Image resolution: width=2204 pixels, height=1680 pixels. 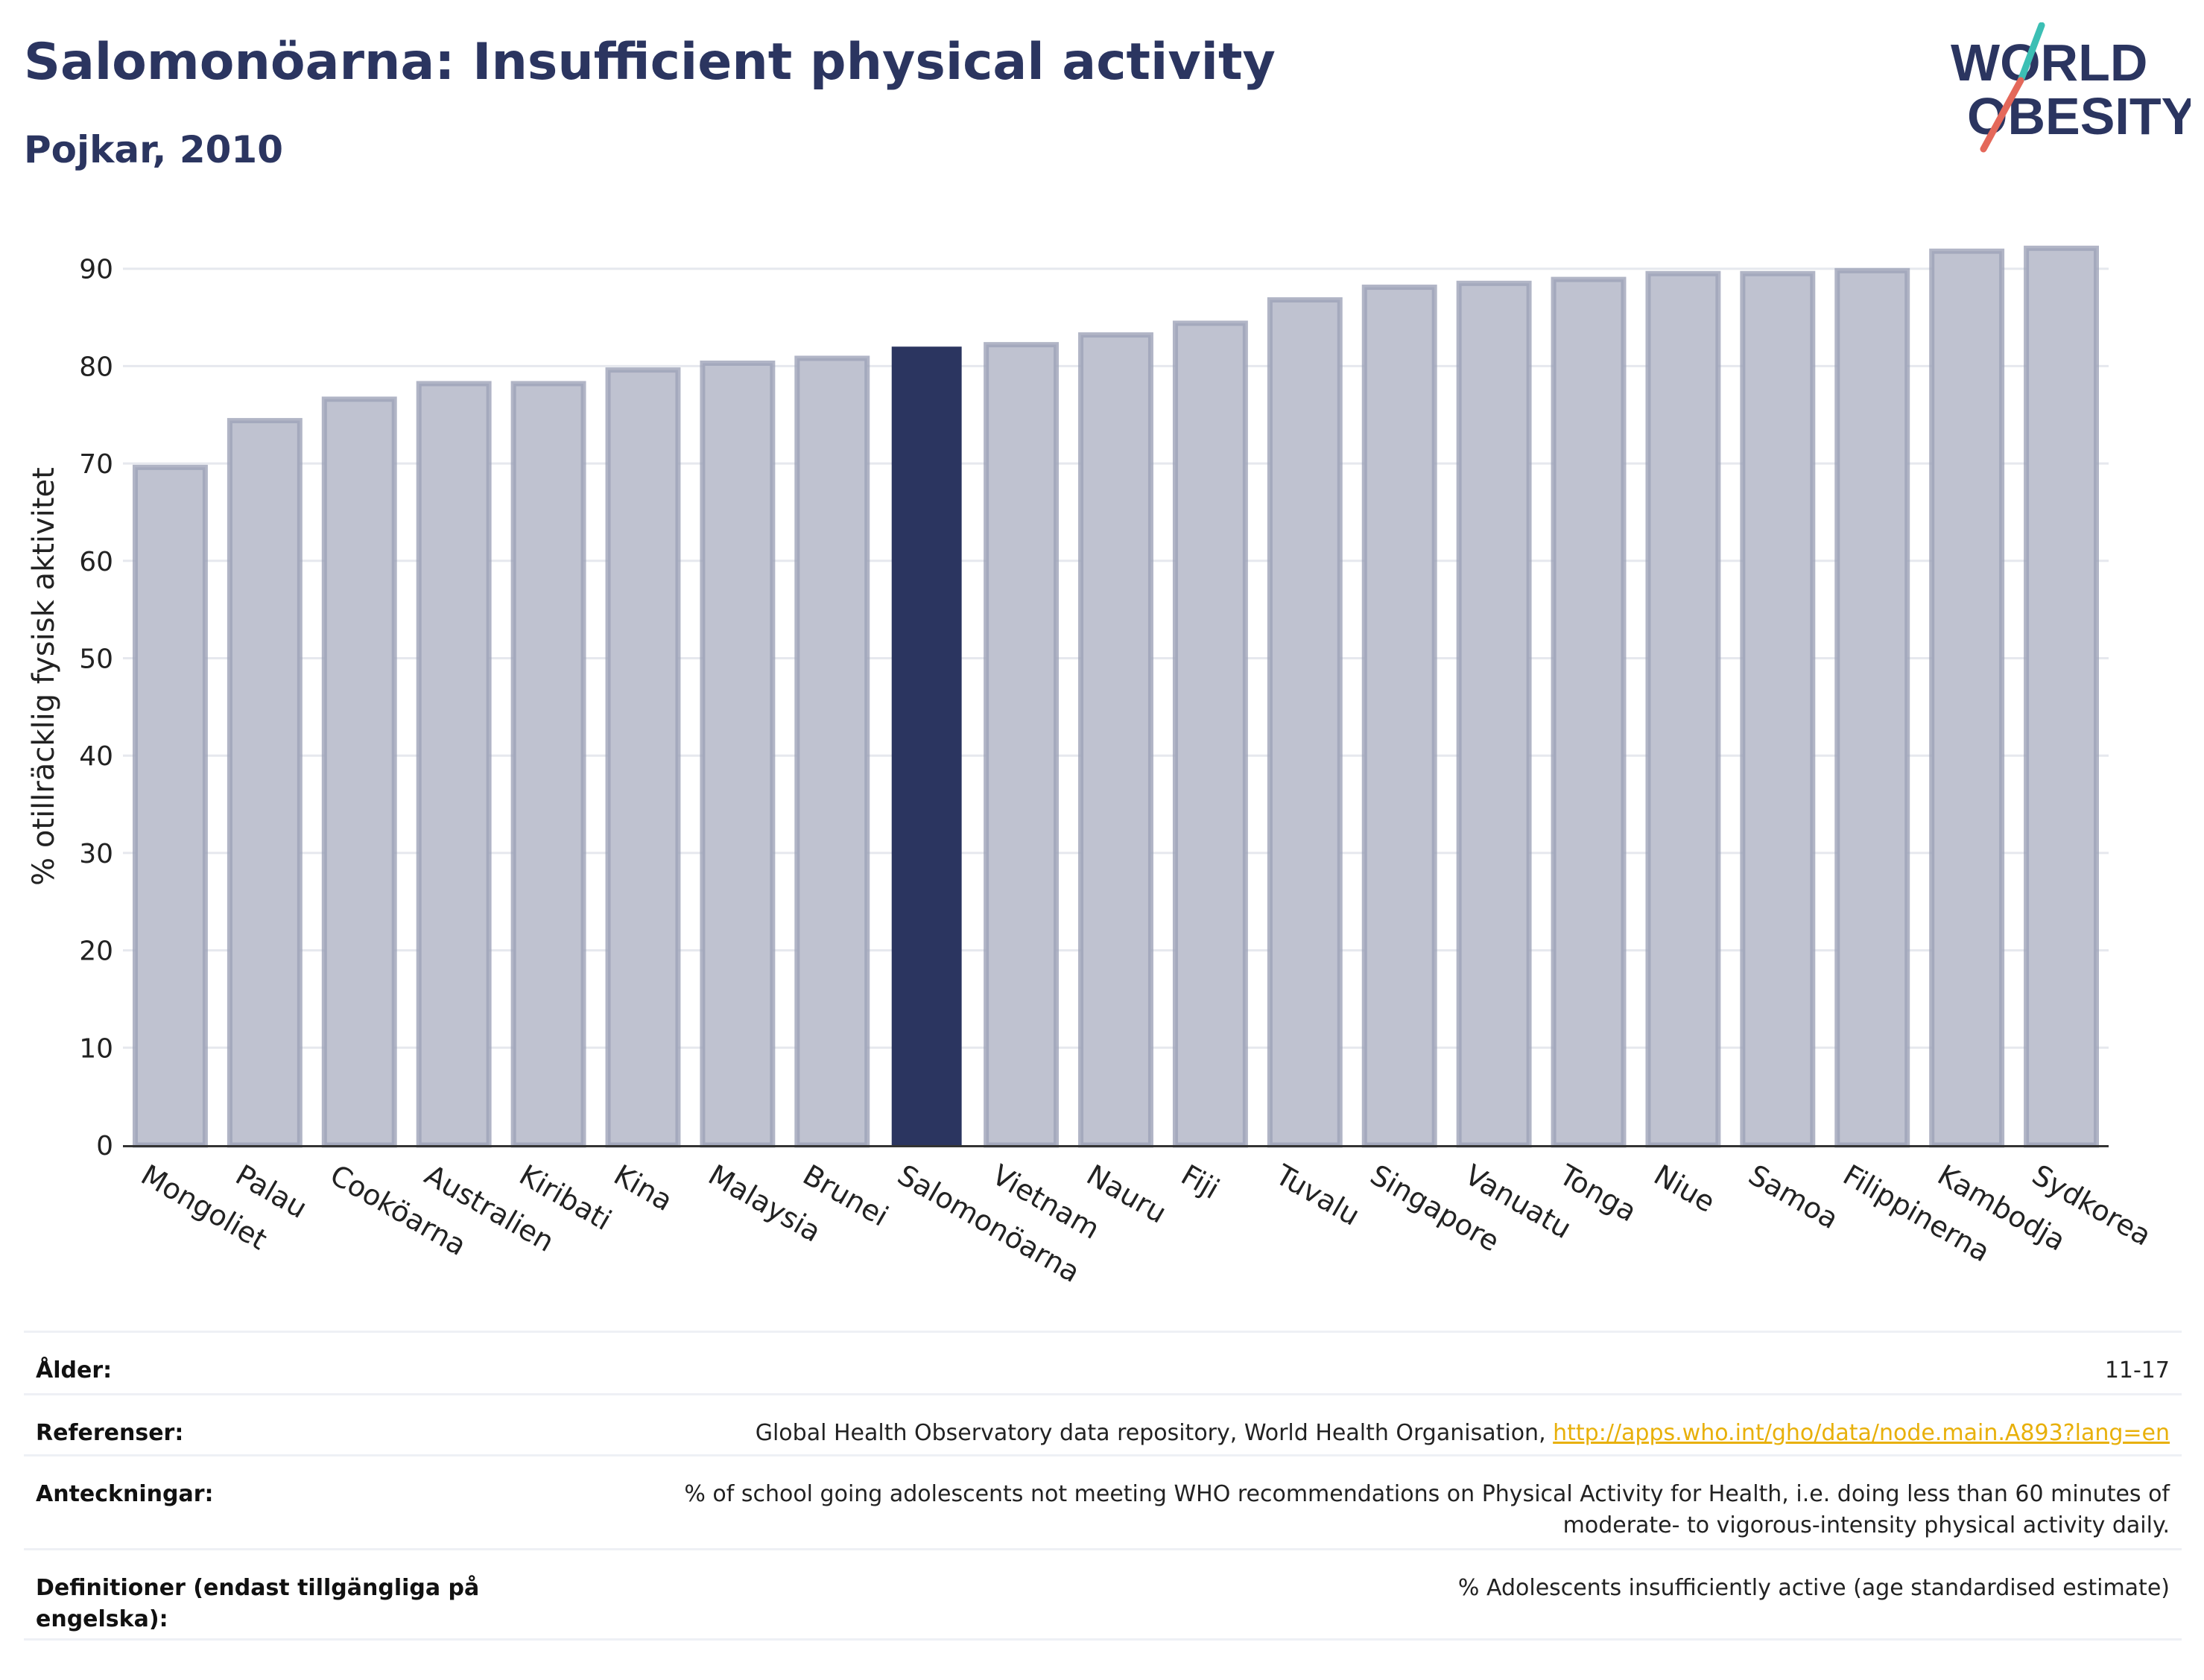 I want to click on bar-salomonöarna, so click(x=926, y=745).